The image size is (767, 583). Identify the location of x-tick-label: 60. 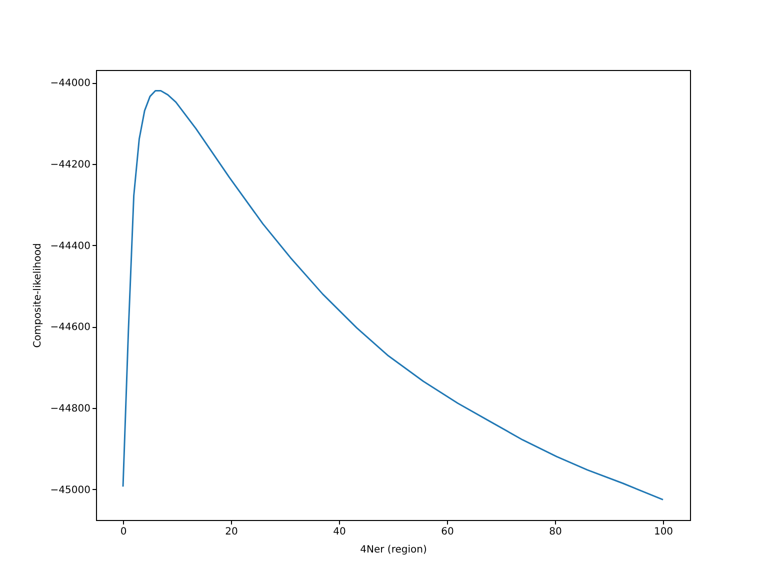
(447, 532).